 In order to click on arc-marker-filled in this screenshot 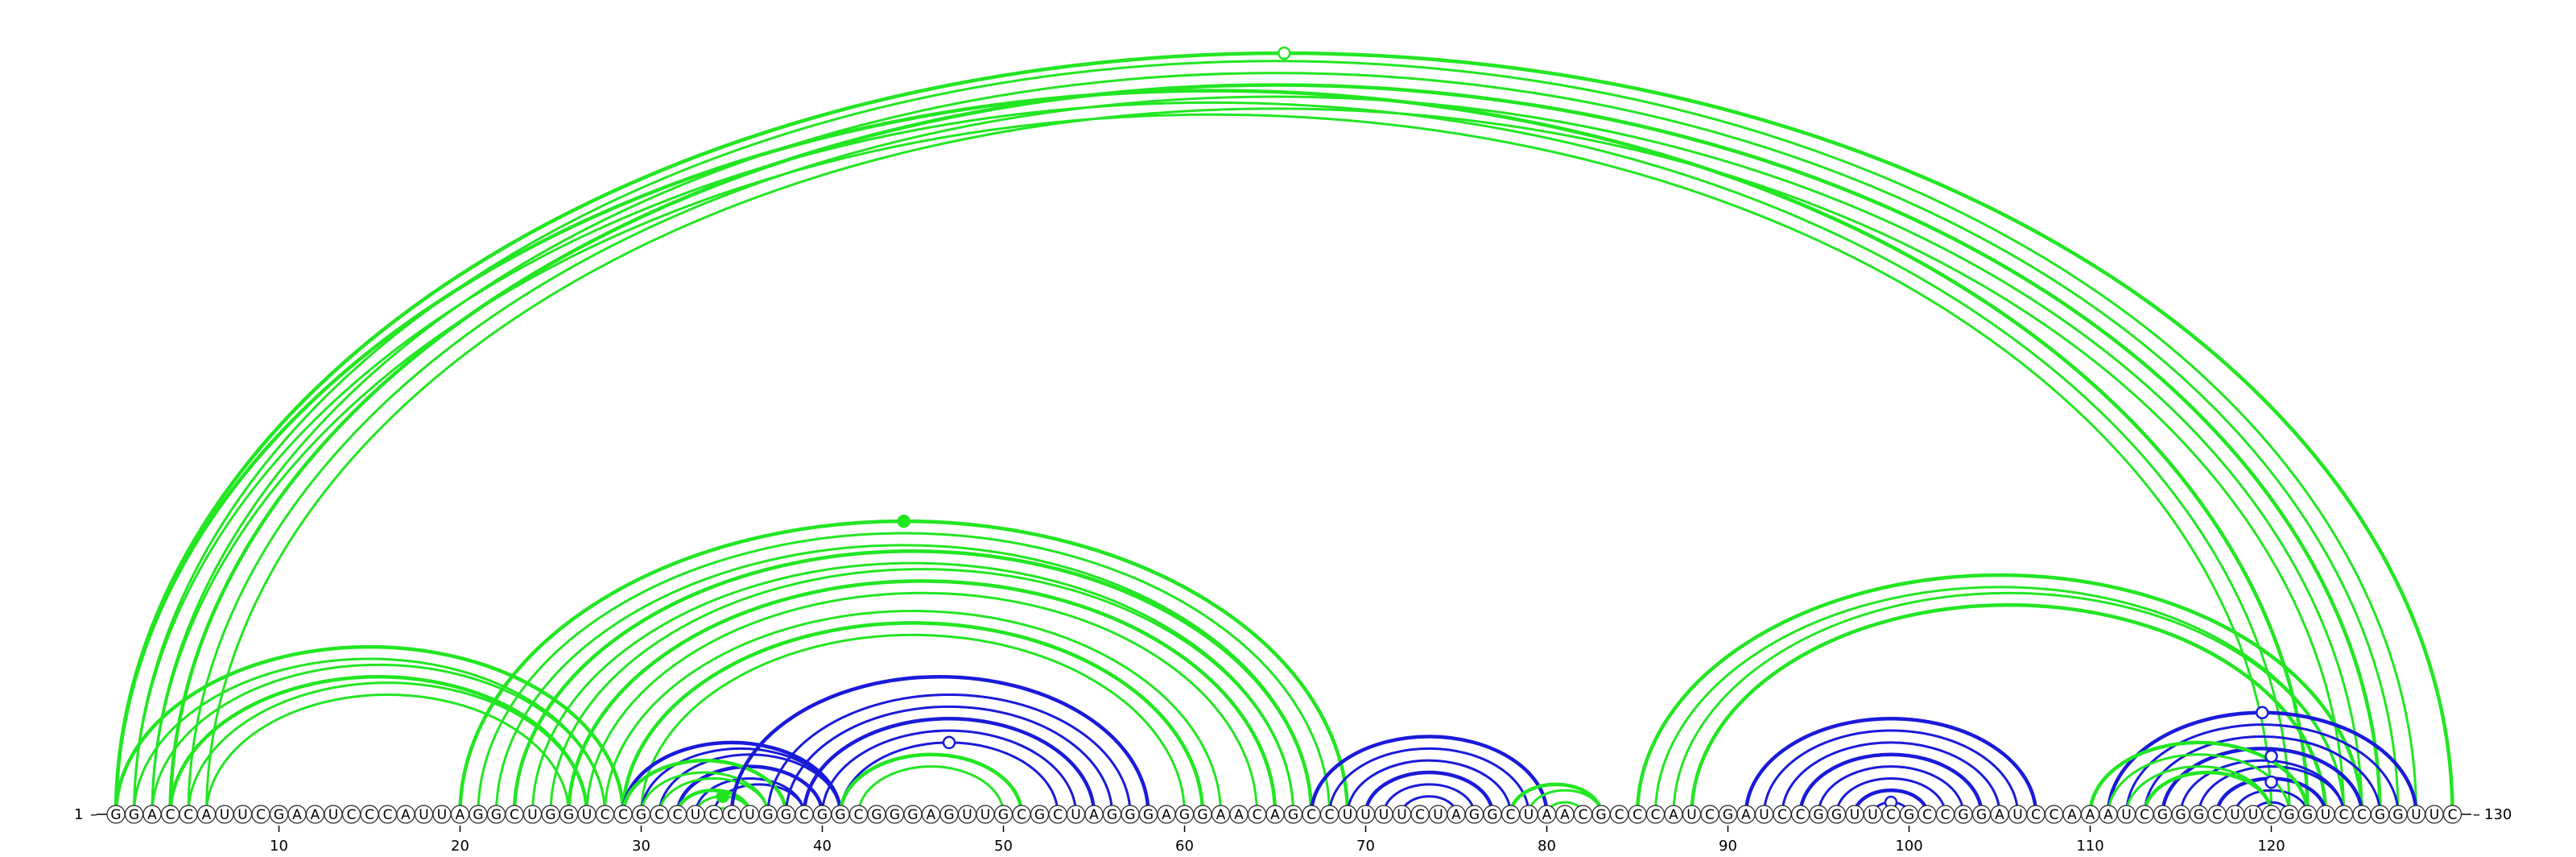, I will do `click(722, 796)`.